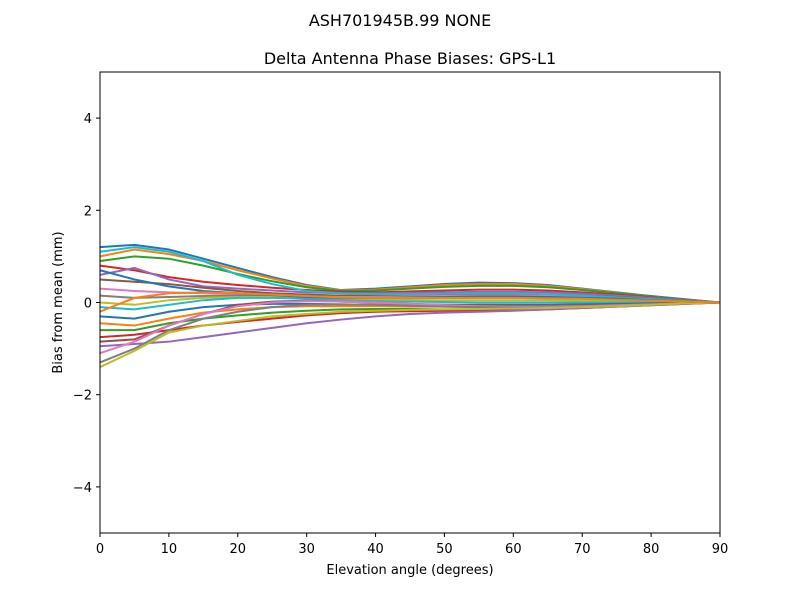  What do you see at coordinates (88, 119) in the screenshot?
I see `y-tick-label: 4` at bounding box center [88, 119].